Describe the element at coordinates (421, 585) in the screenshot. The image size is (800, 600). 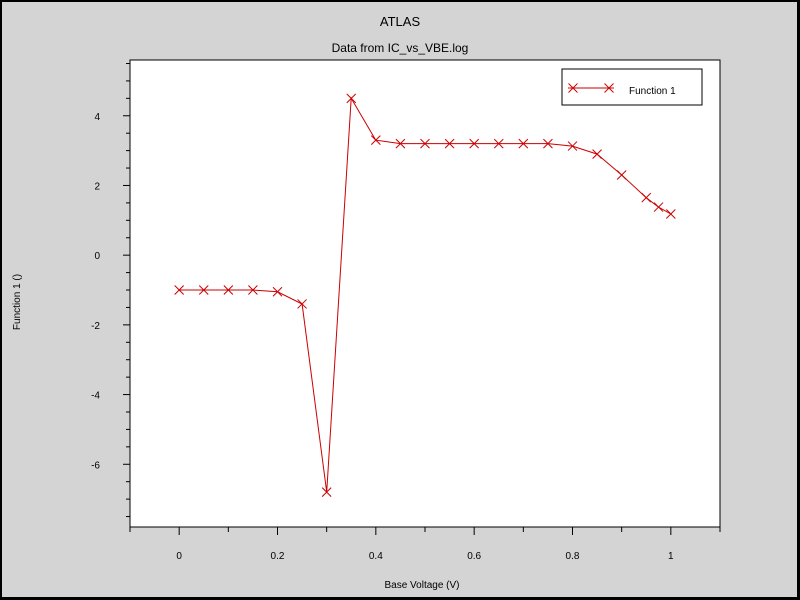
I see `x-axis-label: Base Voltage (V)` at that location.